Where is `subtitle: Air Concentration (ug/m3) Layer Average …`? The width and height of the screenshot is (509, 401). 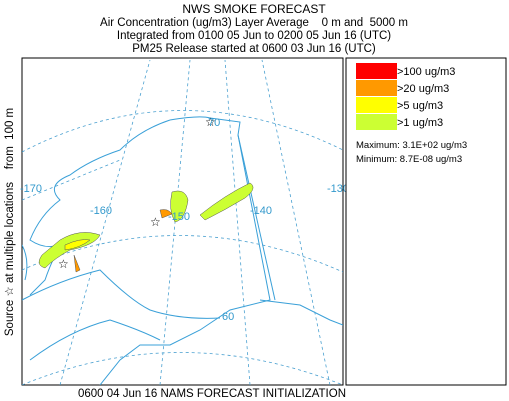
subtitle: Air Concentration (ug/m3) Layer Average … is located at coordinates (254, 23).